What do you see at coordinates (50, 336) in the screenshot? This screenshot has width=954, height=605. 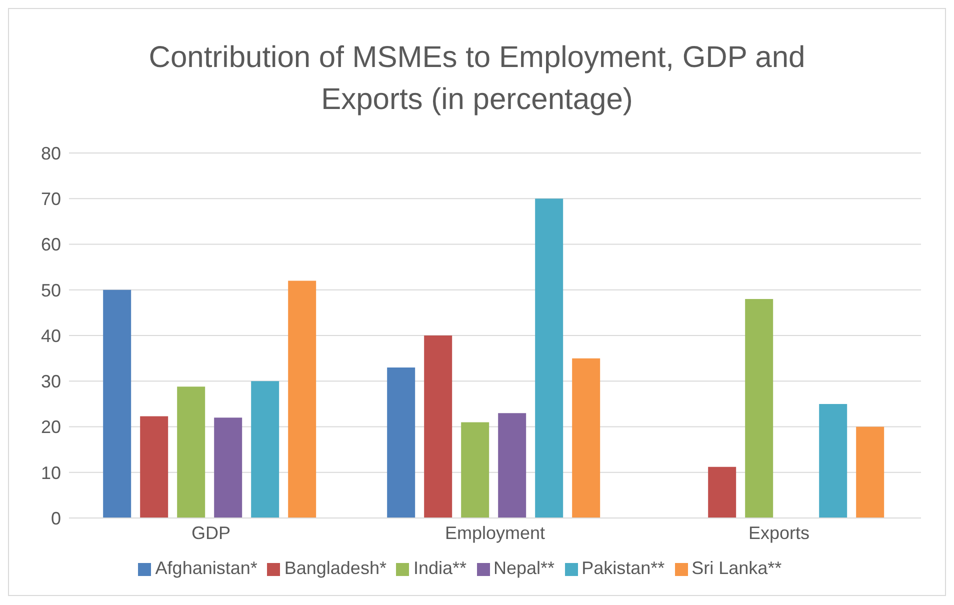 I see `y-tick-label: 40` at bounding box center [50, 336].